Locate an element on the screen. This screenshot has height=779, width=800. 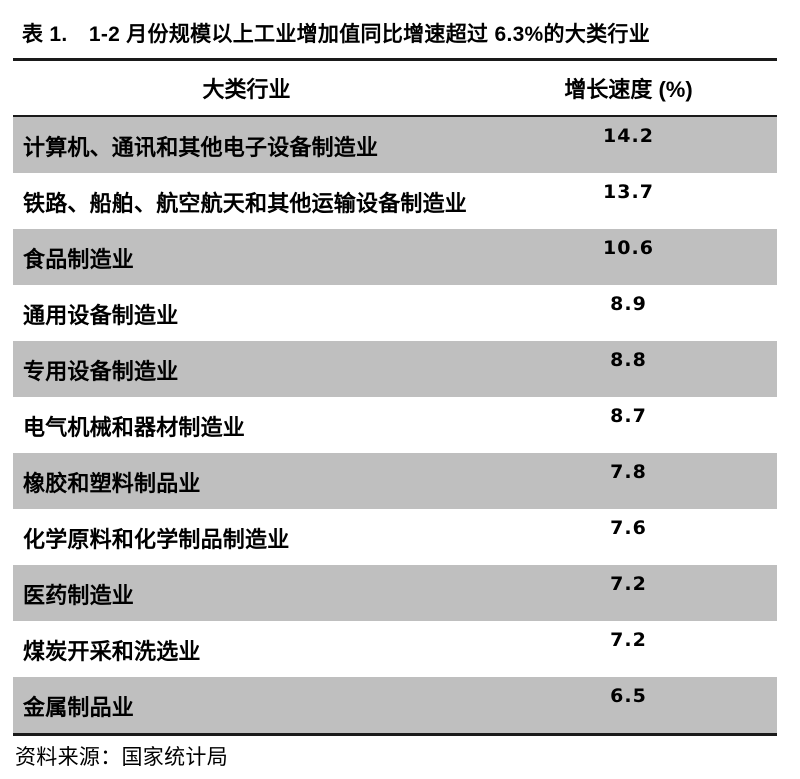
table-bottom-rule is located at coordinates (395, 734).